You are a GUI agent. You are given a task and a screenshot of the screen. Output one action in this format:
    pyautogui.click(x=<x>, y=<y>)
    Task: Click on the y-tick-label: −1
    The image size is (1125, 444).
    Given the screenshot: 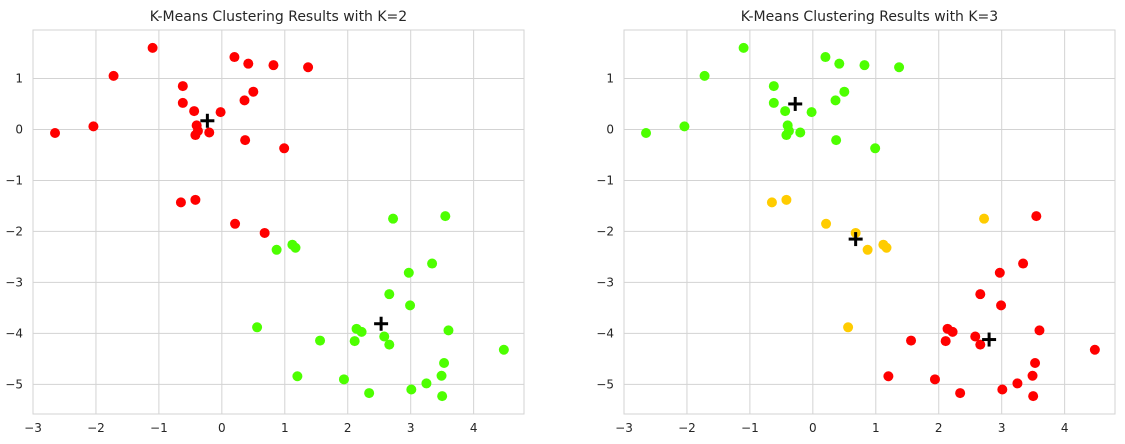 What is the action you would take?
    pyautogui.click(x=605, y=180)
    